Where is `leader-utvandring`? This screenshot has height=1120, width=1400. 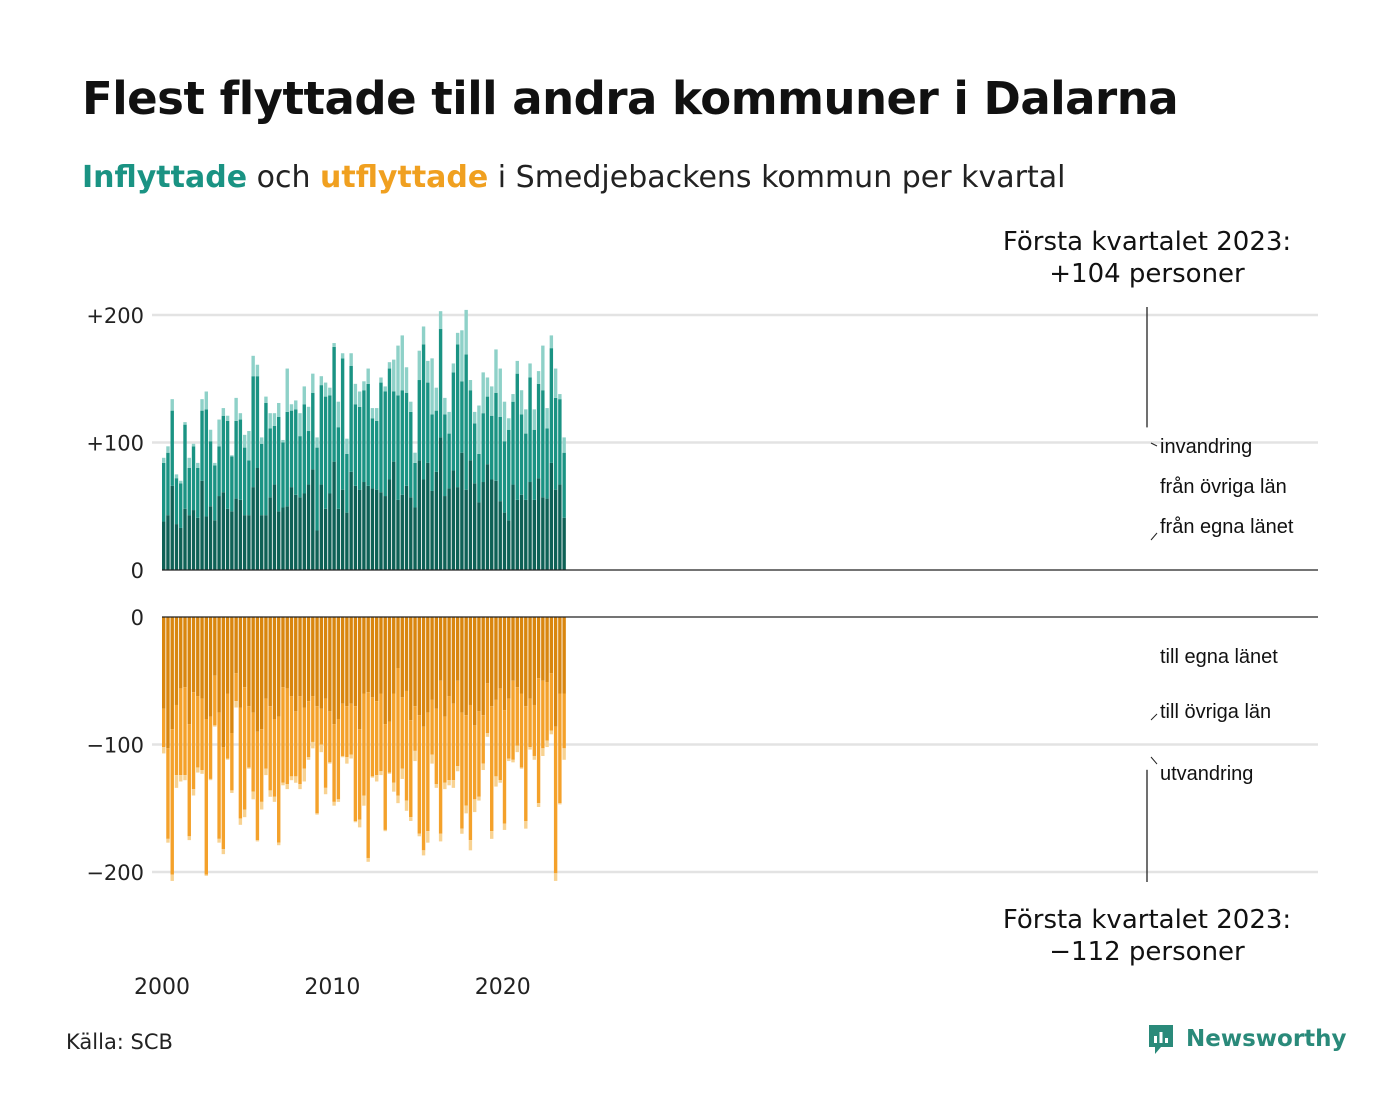 leader-utvandring is located at coordinates (1154, 760).